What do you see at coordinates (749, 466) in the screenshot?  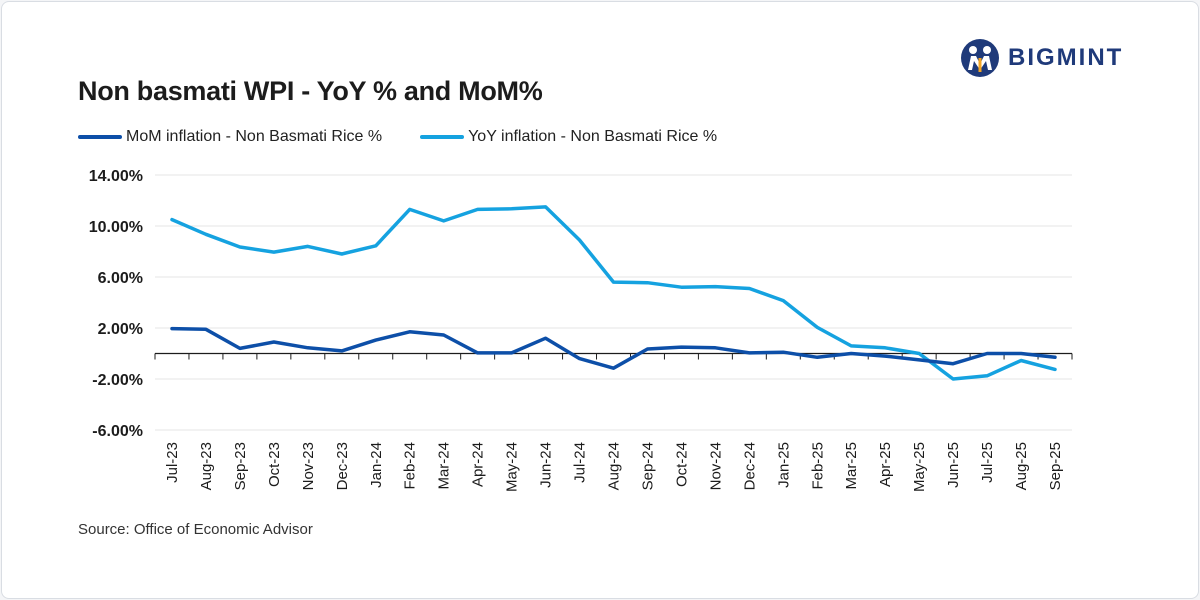 I see `x-tick-label: Dec-24` at bounding box center [749, 466].